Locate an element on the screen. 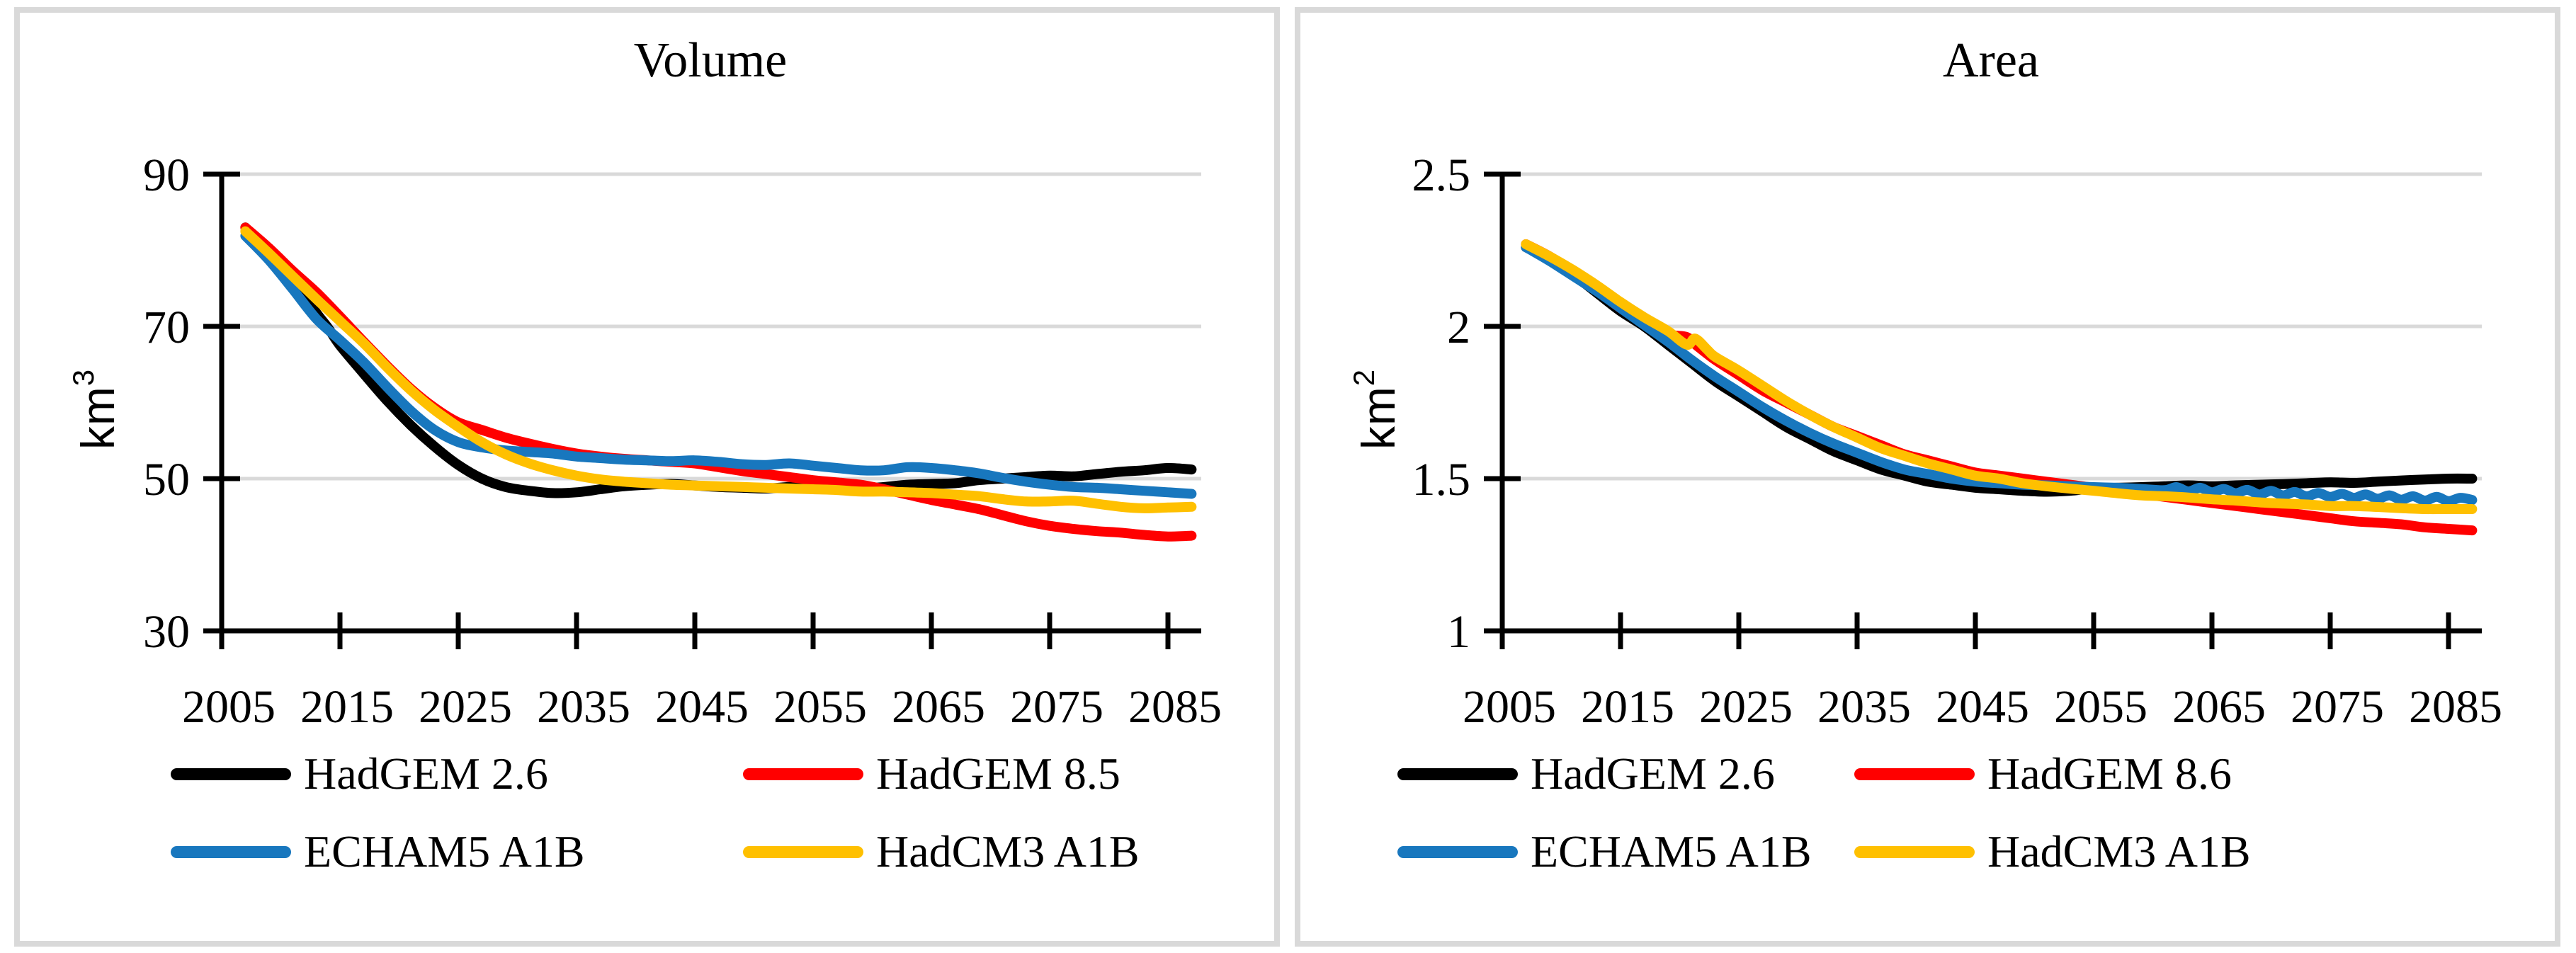  chart-title-volume: Volume is located at coordinates (710, 61).